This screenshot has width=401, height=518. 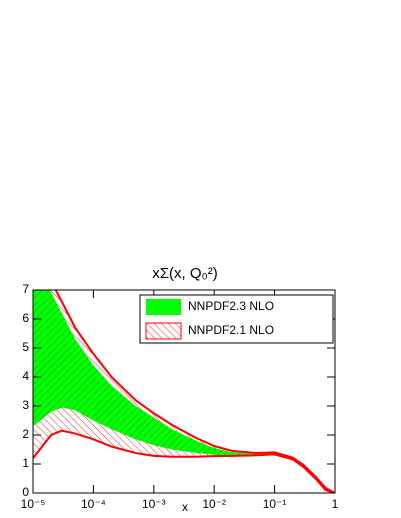 I want to click on y-tick-label: 1, so click(x=25, y=463).